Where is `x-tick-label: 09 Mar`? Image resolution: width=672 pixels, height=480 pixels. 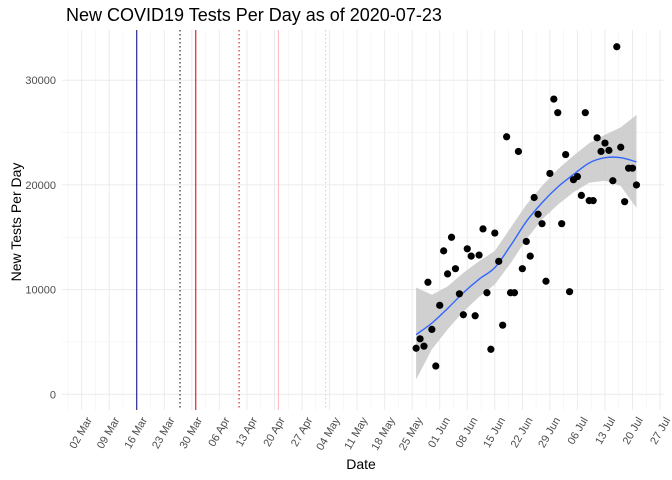
x-tick-label: 09 Mar is located at coordinates (109, 433).